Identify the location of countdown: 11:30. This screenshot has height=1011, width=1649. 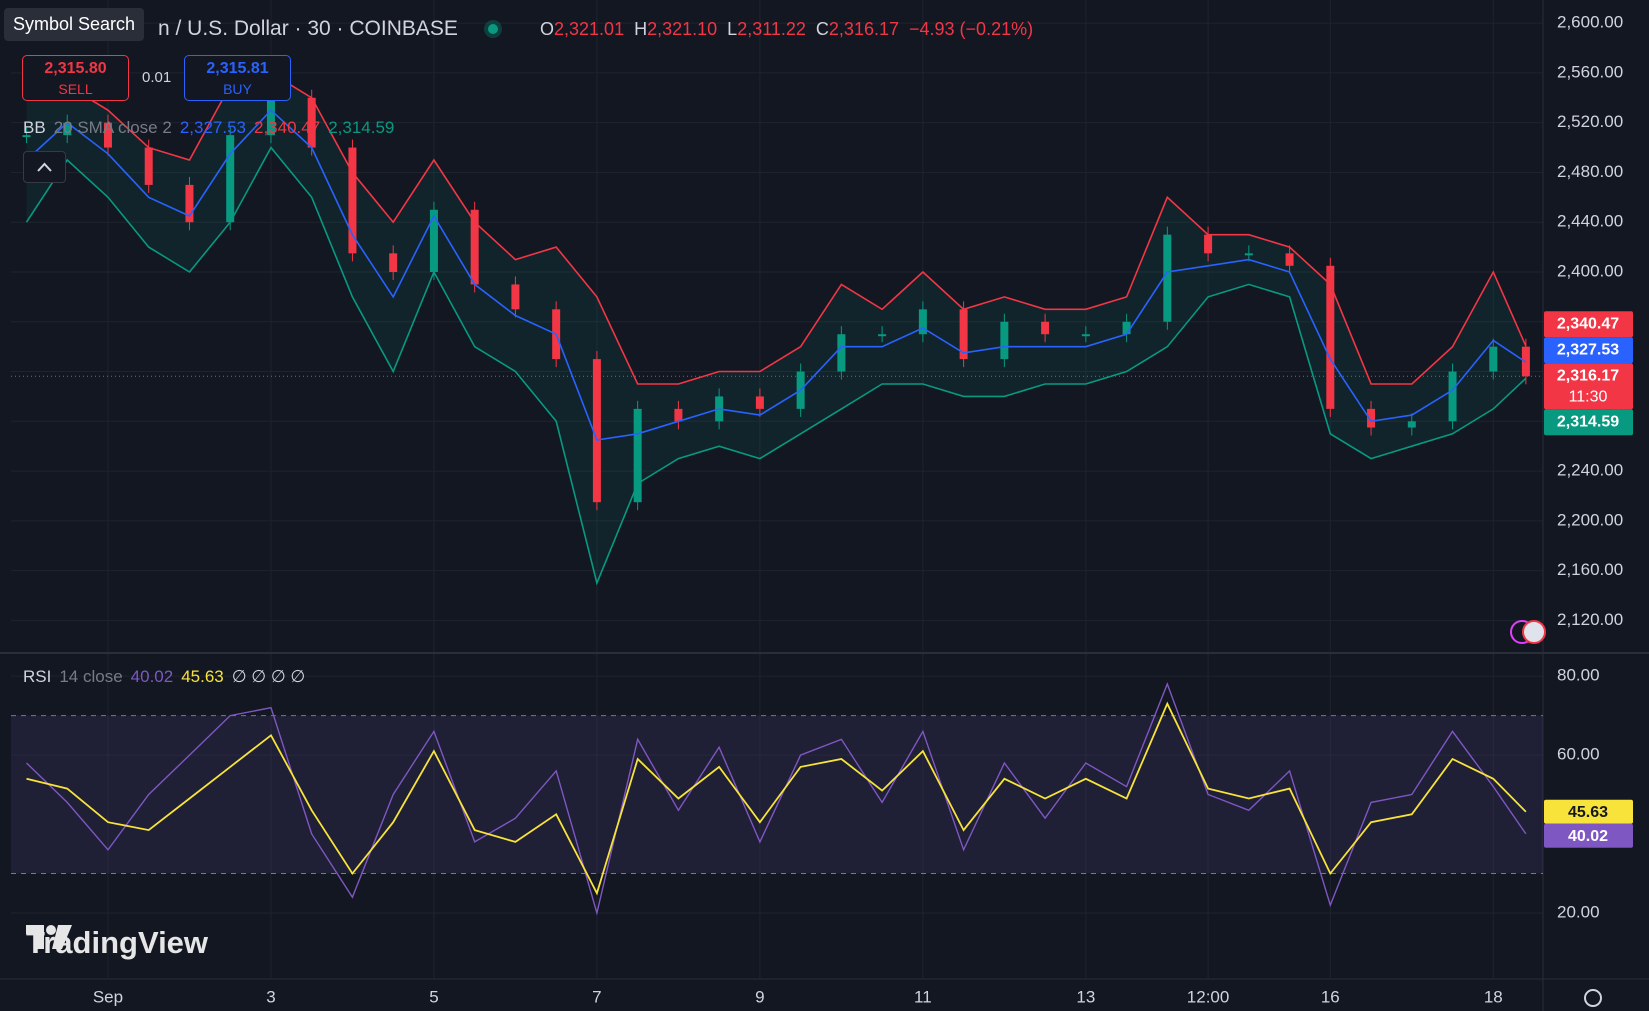
(1588, 397).